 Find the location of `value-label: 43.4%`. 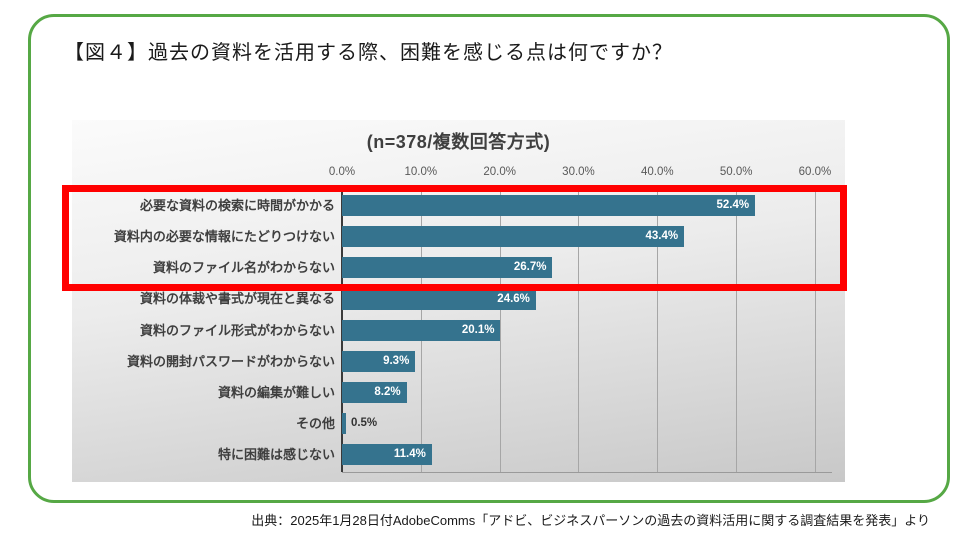

value-label: 43.4% is located at coordinates (662, 236).